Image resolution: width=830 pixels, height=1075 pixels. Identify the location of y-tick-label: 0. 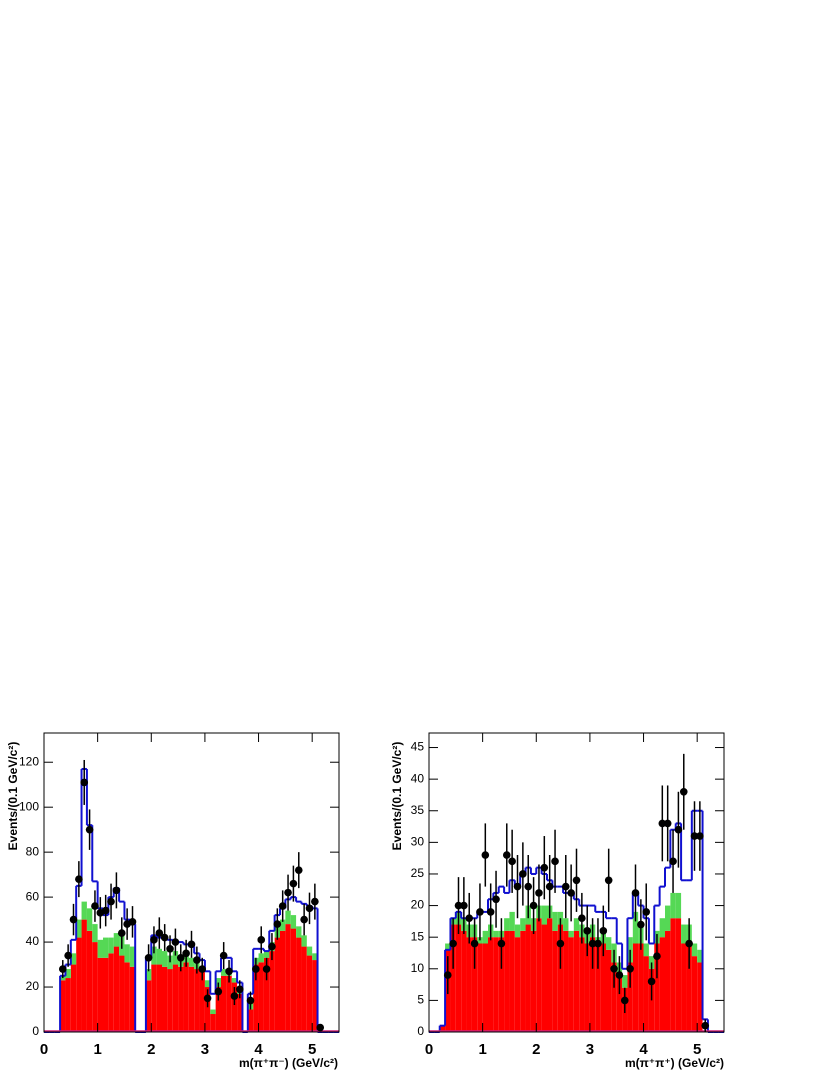
(35, 1031).